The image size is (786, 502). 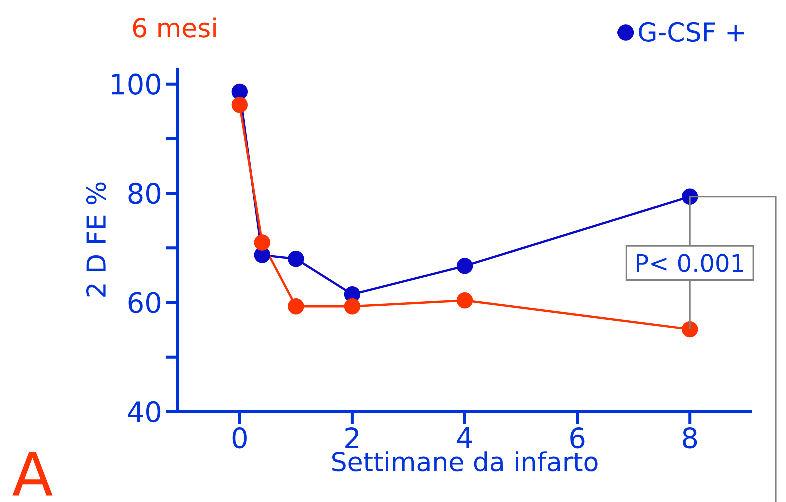 What do you see at coordinates (136, 84) in the screenshot?
I see `y-tick-label: 100` at bounding box center [136, 84].